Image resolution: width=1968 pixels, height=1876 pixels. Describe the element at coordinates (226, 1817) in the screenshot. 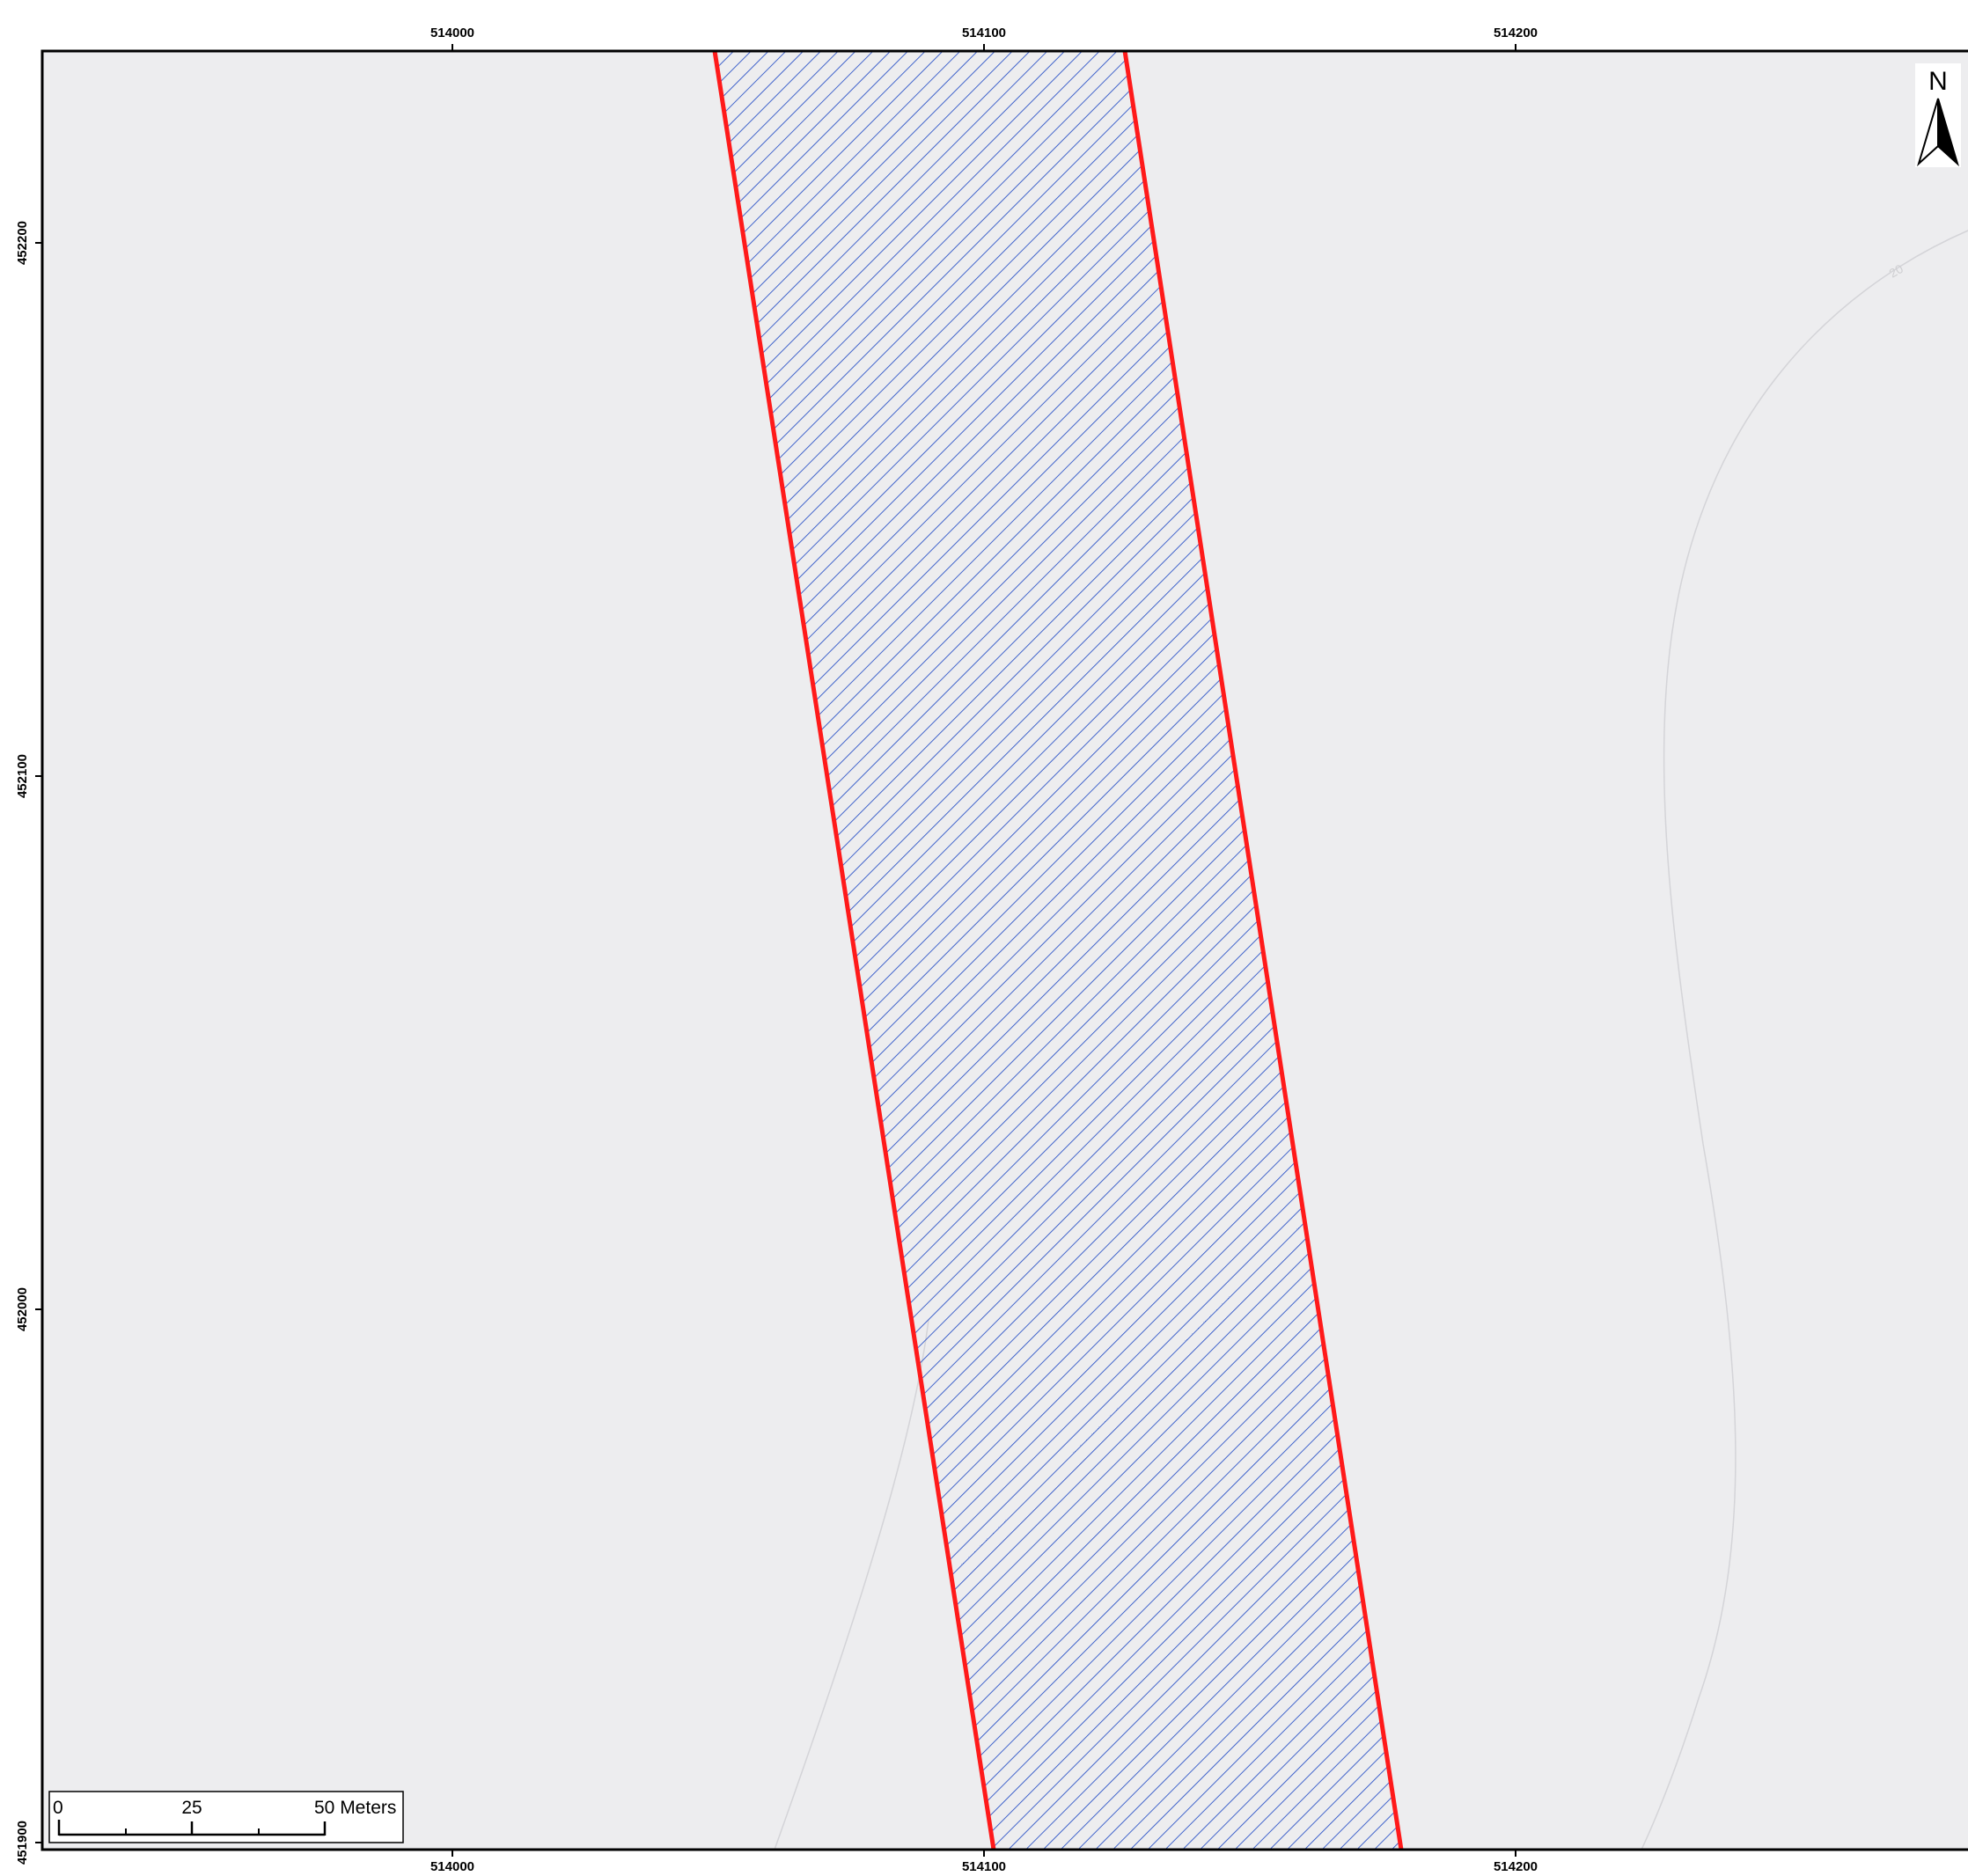

I see `scale-bar: 0 25 50 Meters` at that location.